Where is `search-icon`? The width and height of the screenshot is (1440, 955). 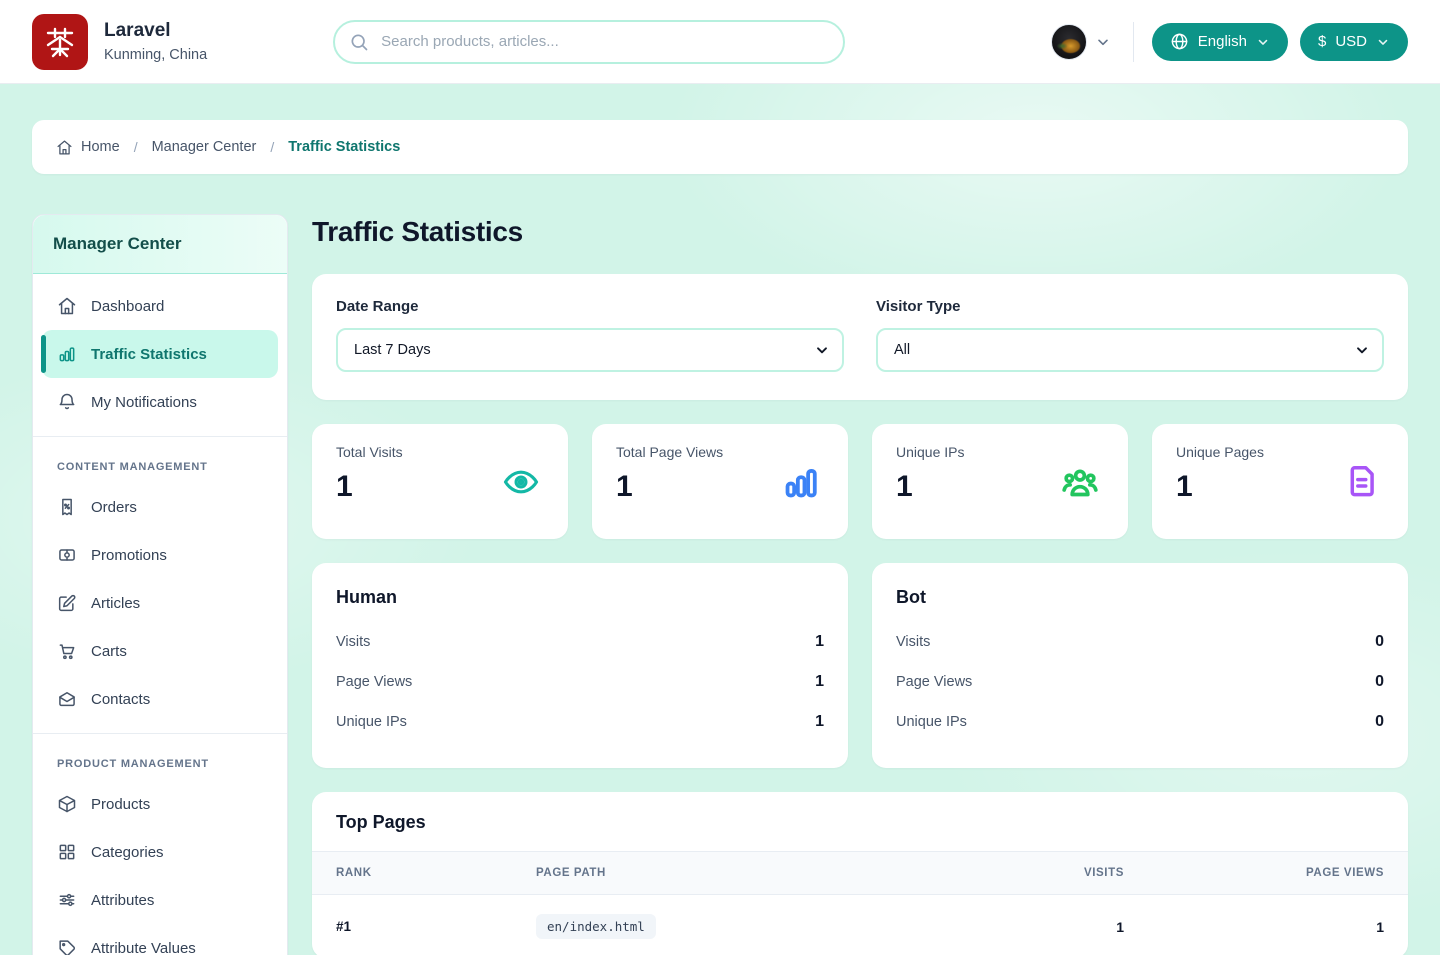 search-icon is located at coordinates (359, 42).